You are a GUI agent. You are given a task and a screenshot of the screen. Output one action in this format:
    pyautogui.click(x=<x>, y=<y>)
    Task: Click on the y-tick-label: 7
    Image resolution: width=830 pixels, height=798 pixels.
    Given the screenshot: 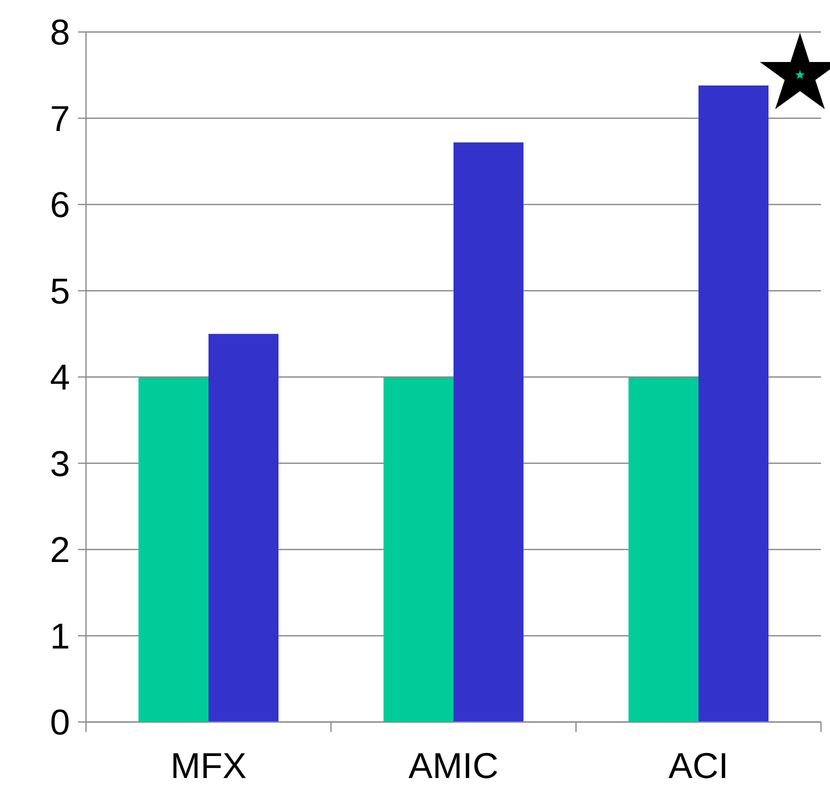 What is the action you would take?
    pyautogui.click(x=60, y=118)
    